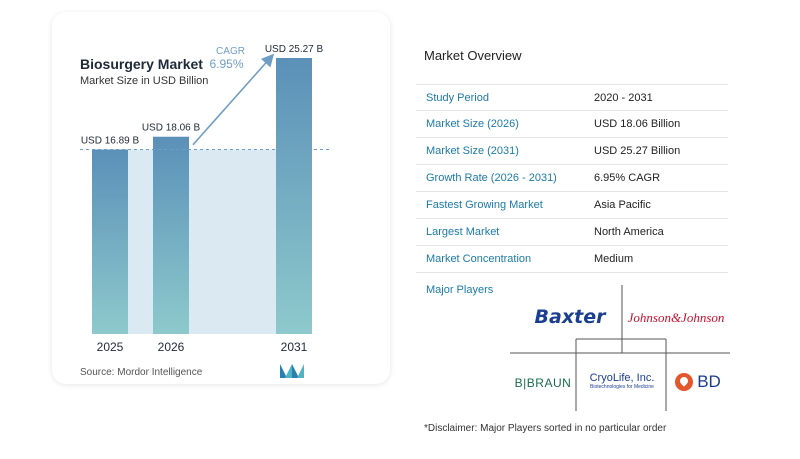 Image resolution: width=800 pixels, height=459 pixels. I want to click on overview-row-label: Fastest Growing Market, so click(484, 205).